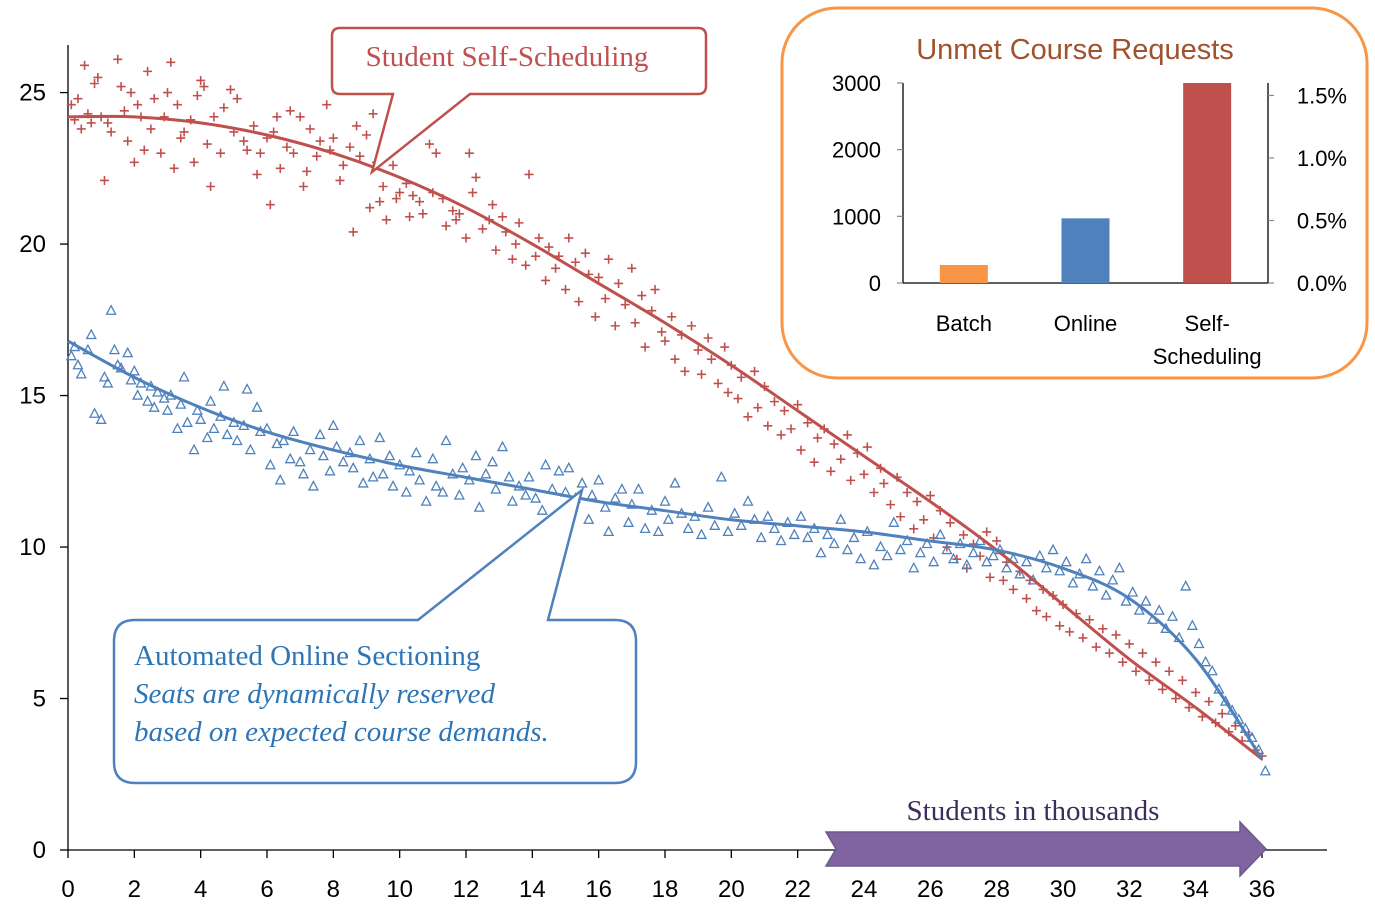 This screenshot has width=1375, height=919. I want to click on x-tick-label: 4, so click(200, 889).